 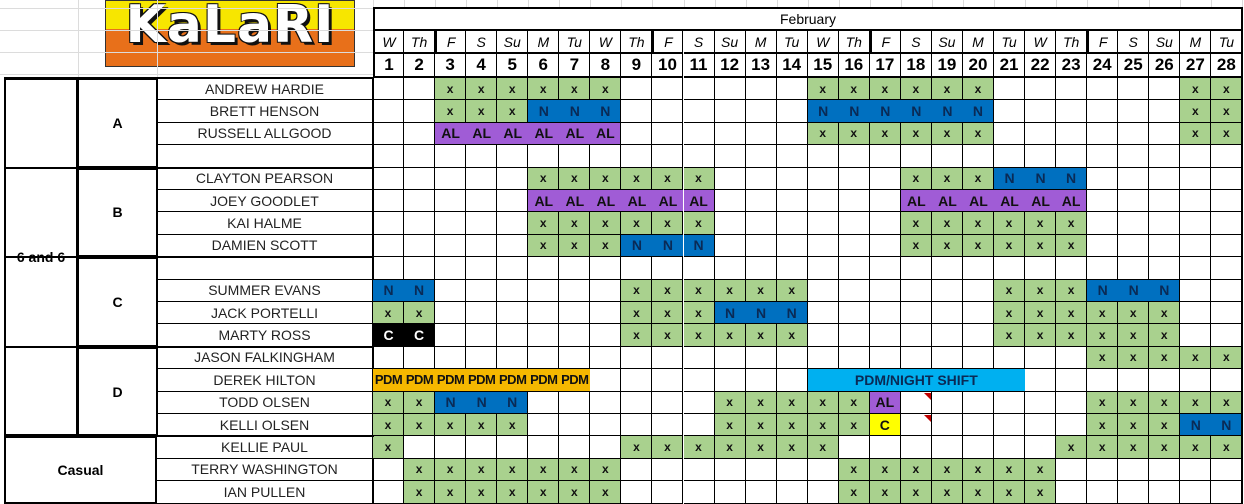 What do you see at coordinates (420, 335) in the screenshot?
I see `shift-c: C` at bounding box center [420, 335].